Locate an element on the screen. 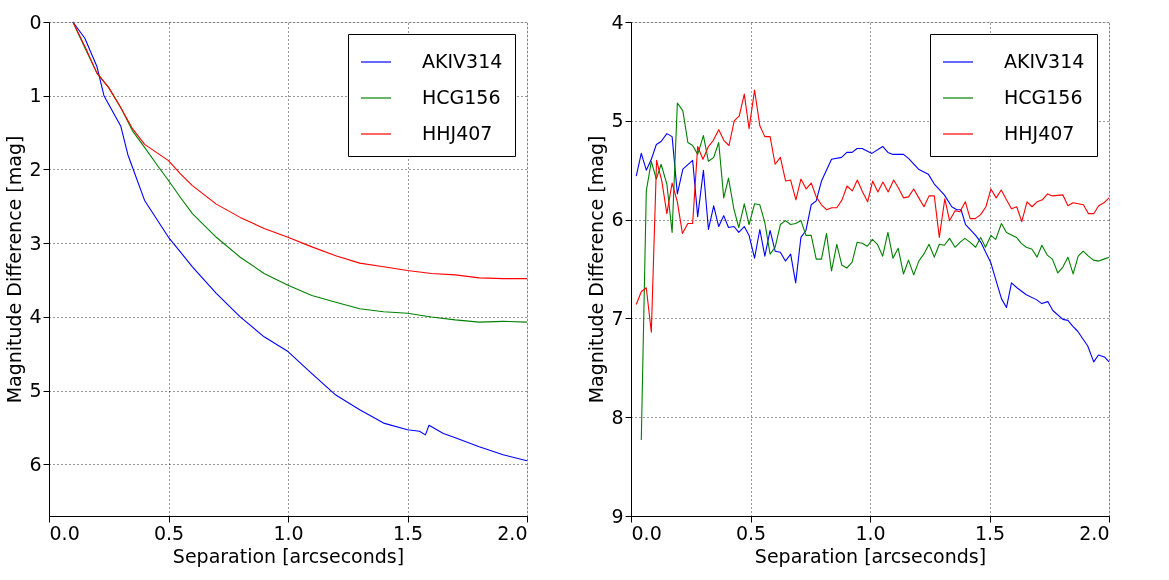 The height and width of the screenshot is (580, 1169). y-tick-label: 0 is located at coordinates (35, 21).